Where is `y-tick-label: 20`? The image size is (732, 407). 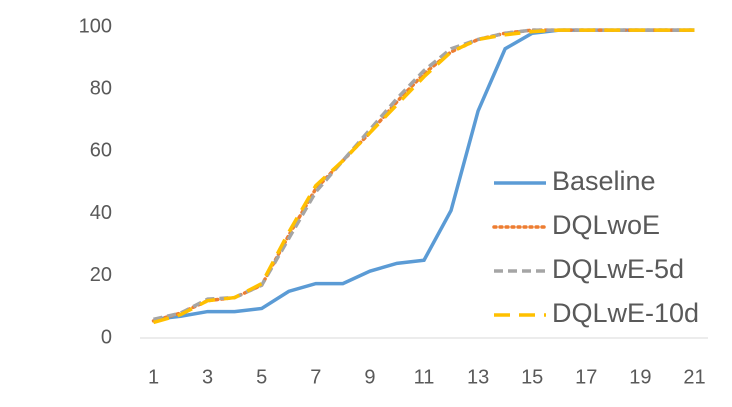
y-tick-label: 20 is located at coordinates (101, 275).